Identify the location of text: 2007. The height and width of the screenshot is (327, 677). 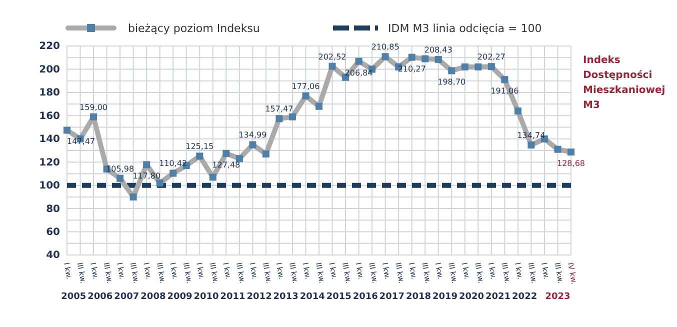
(127, 297).